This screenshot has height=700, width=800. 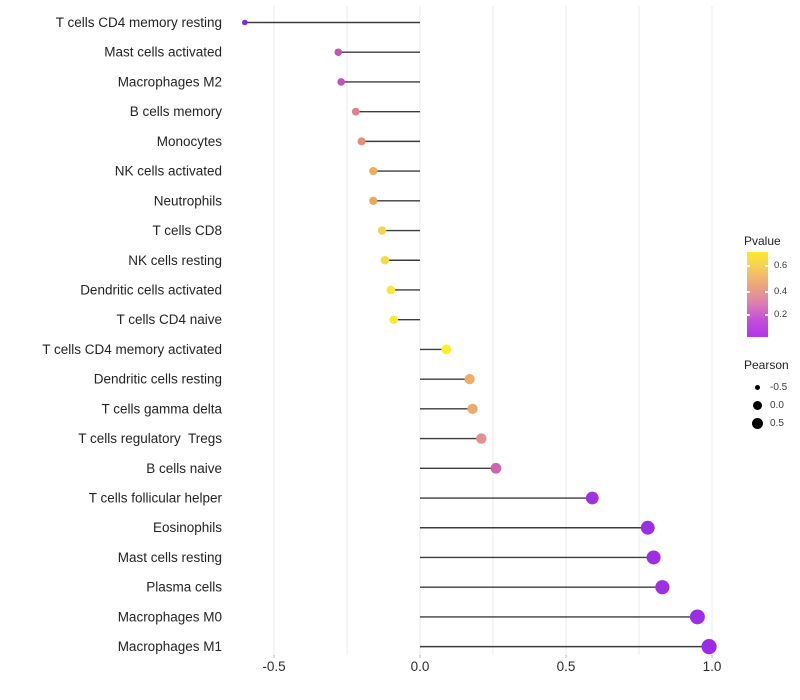 What do you see at coordinates (184, 468) in the screenshot?
I see `y-axis-label: B cells naive` at bounding box center [184, 468].